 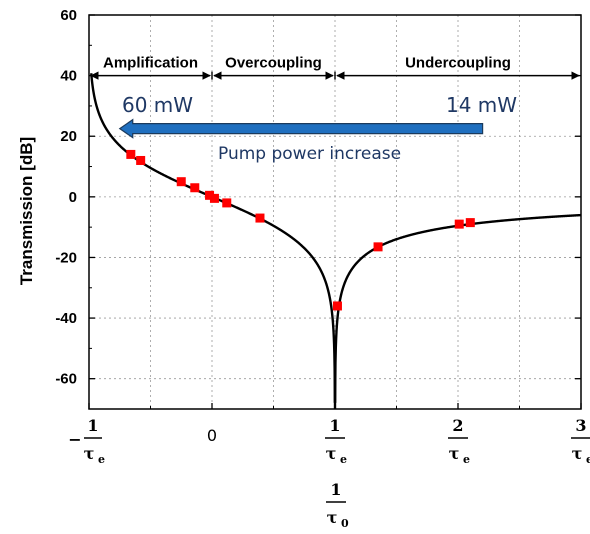 I want to click on x-tick-label: 1 τ e, so click(x=336, y=441).